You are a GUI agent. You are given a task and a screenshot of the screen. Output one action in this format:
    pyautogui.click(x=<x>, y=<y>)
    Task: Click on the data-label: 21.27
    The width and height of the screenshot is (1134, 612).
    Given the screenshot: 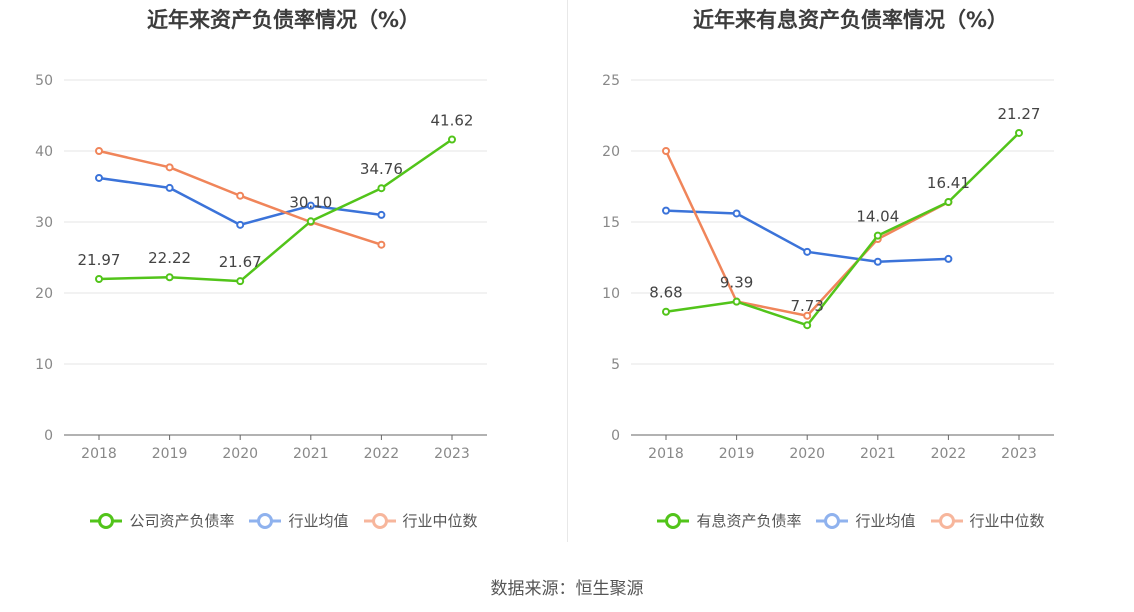 What is the action you would take?
    pyautogui.click(x=1019, y=114)
    